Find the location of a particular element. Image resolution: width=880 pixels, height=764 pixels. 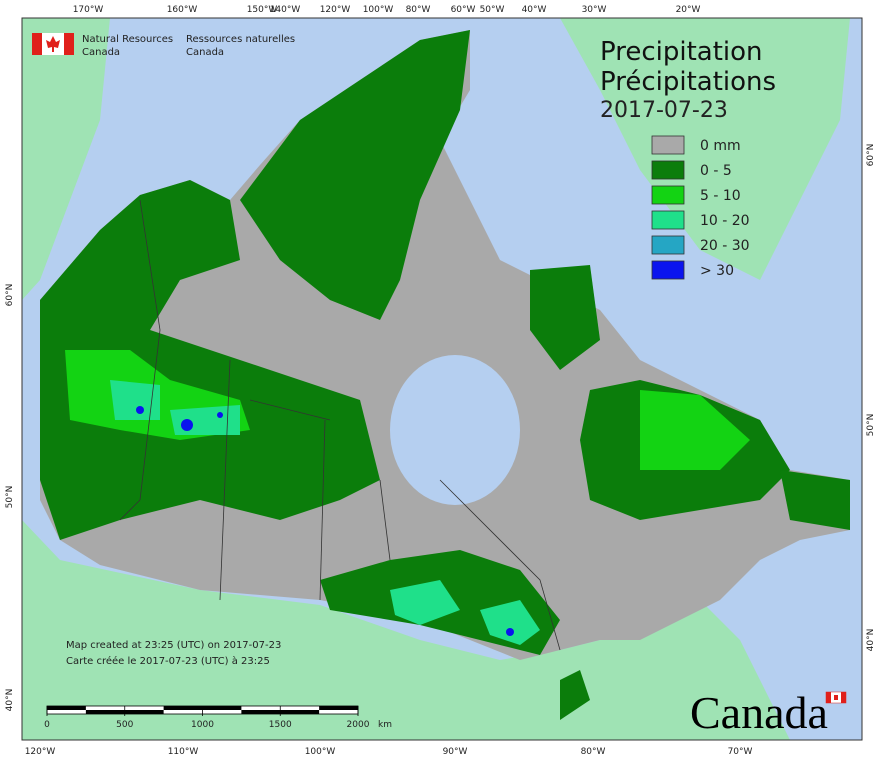

lon-label: 40°W is located at coordinates (534, 10).